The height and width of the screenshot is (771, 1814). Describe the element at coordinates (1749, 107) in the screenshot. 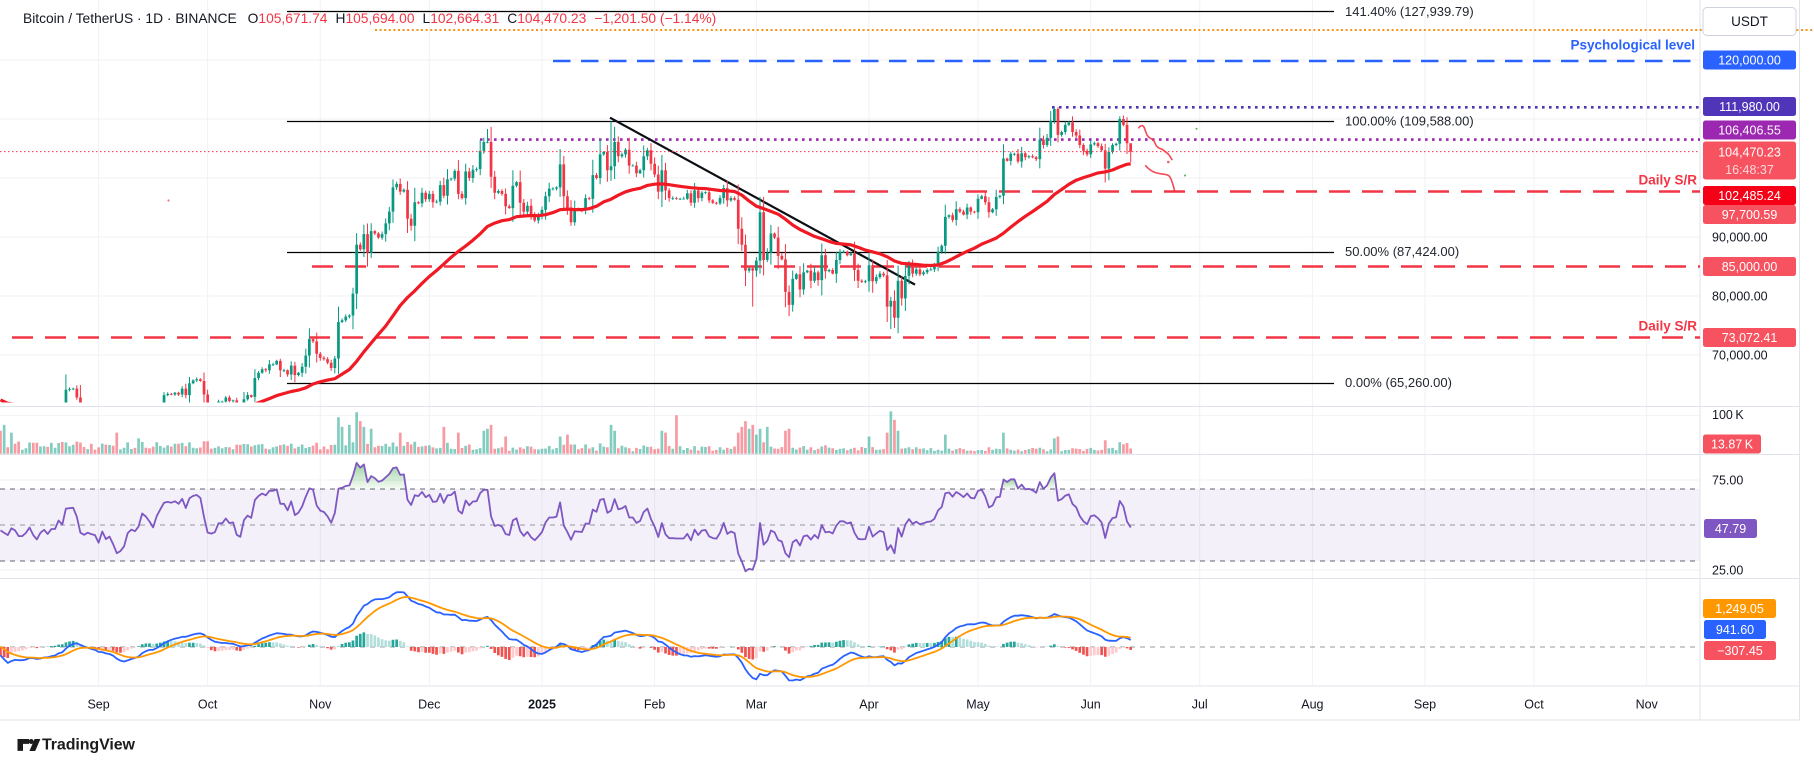

I see `svg-text: 111,980.00` at that location.